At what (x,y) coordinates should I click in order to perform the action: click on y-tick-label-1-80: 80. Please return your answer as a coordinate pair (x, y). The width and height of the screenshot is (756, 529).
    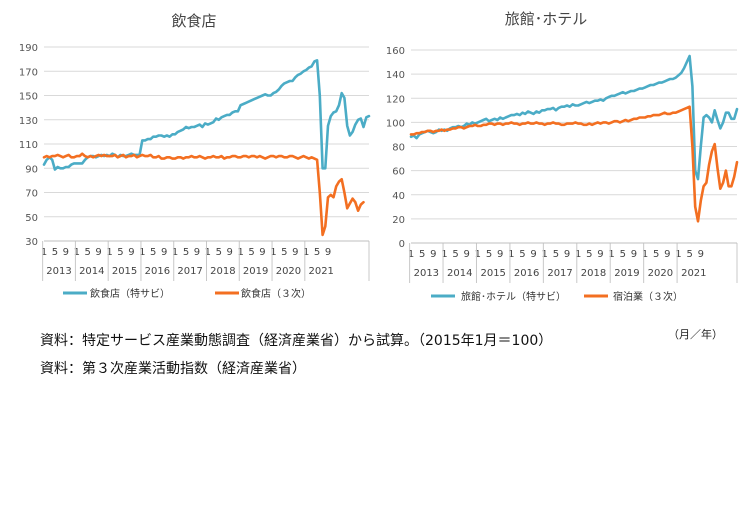
    Looking at the image, I should click on (398, 148).